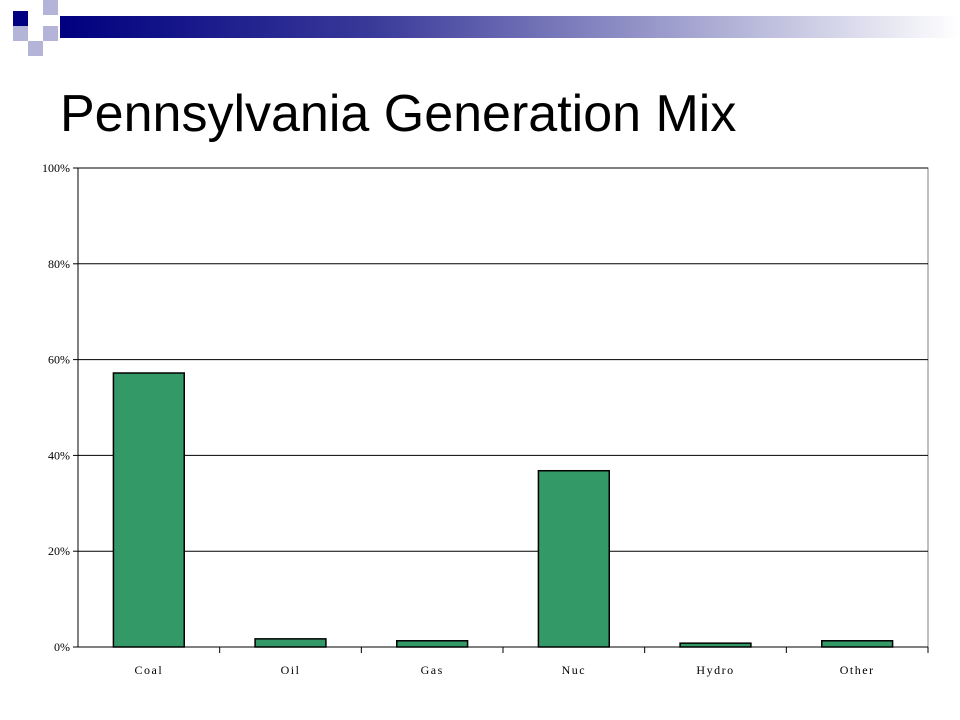 This screenshot has width=960, height=720. Describe the element at coordinates (432, 644) in the screenshot. I see `bar-gas` at that location.